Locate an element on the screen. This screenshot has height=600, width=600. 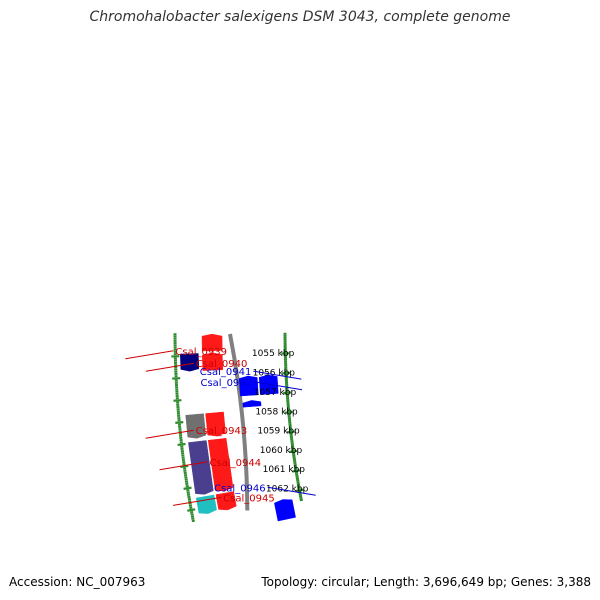
gene-label-csal-0946: Csal_0946 is located at coordinates (240, 488).